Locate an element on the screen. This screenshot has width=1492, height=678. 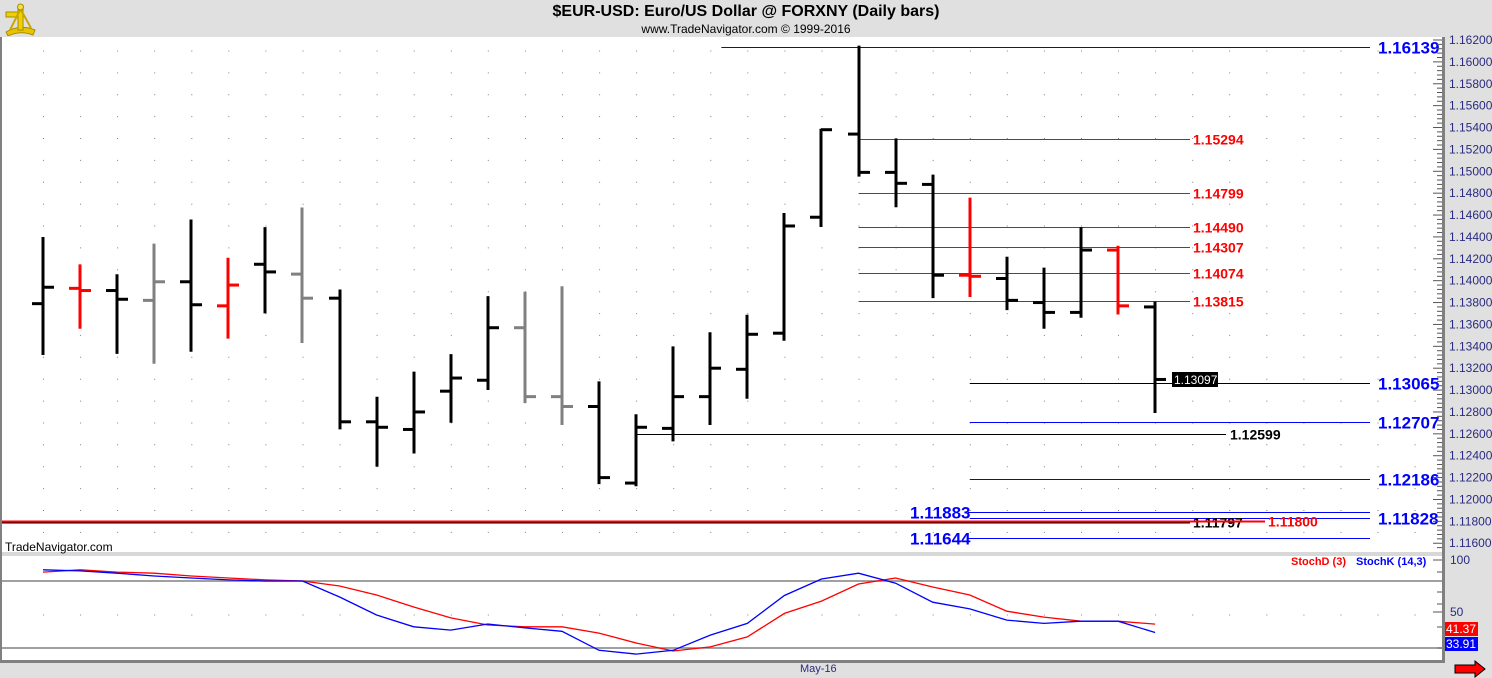
x-axis-line is located at coordinates (722, 661).